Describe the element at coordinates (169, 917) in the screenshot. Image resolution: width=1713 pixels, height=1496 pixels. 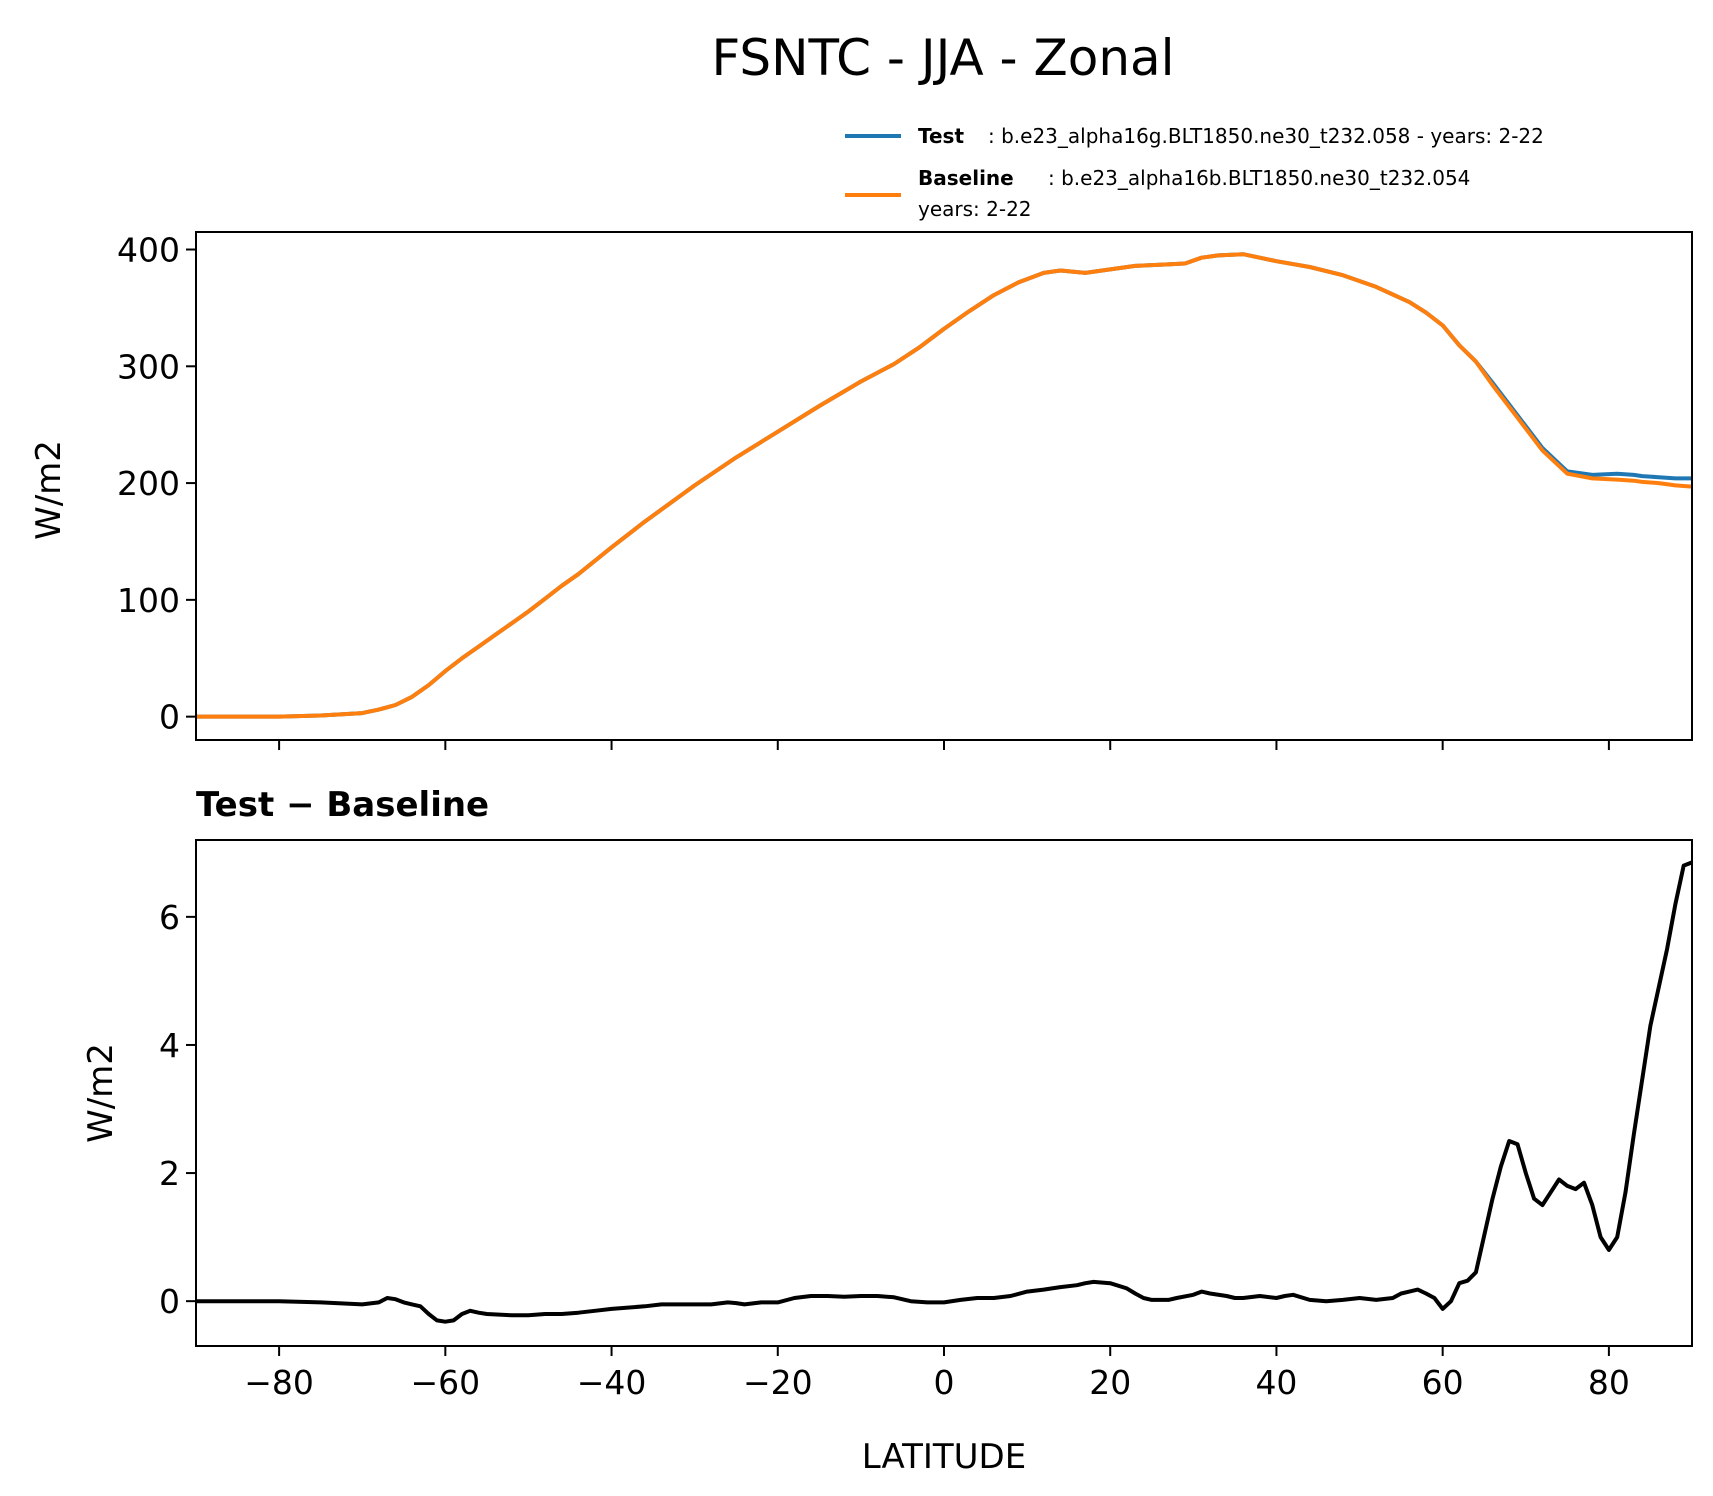
I see `bottom-y-tick-label: 6` at that location.